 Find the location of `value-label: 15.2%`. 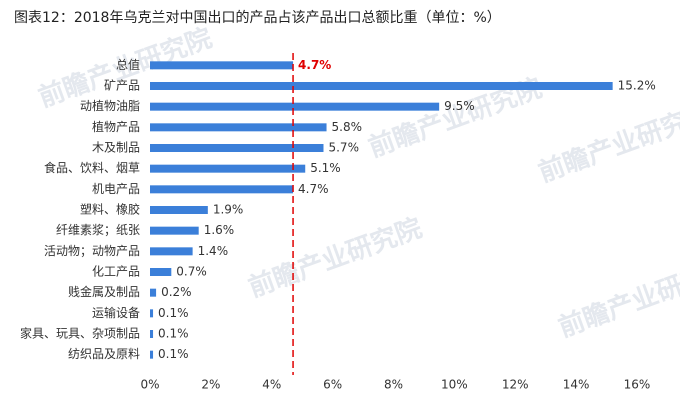

value-label: 15.2% is located at coordinates (637, 86).